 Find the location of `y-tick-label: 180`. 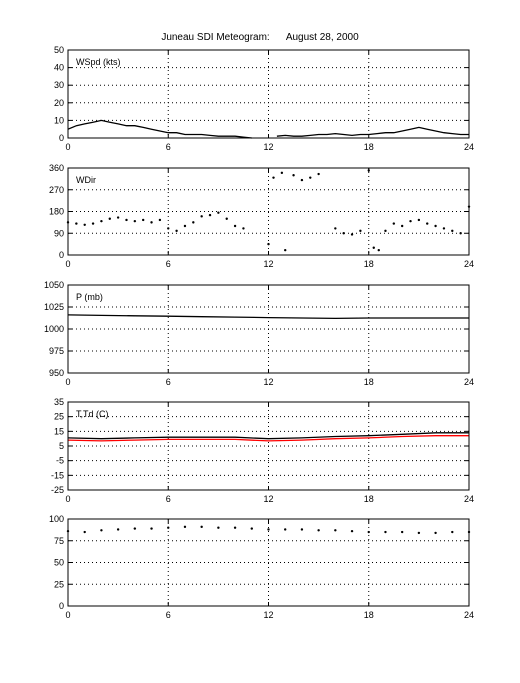

y-tick-label: 180 is located at coordinates (56, 212).